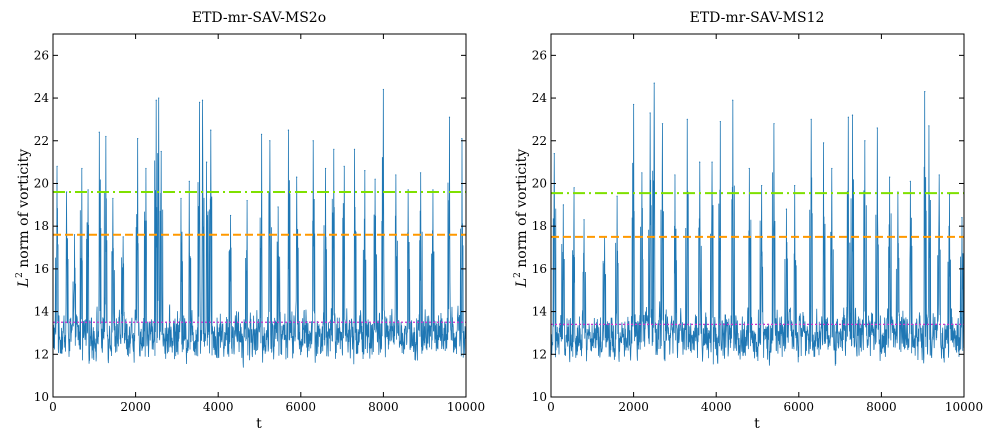  I want to click on x-axis-label: t, so click(259, 424).